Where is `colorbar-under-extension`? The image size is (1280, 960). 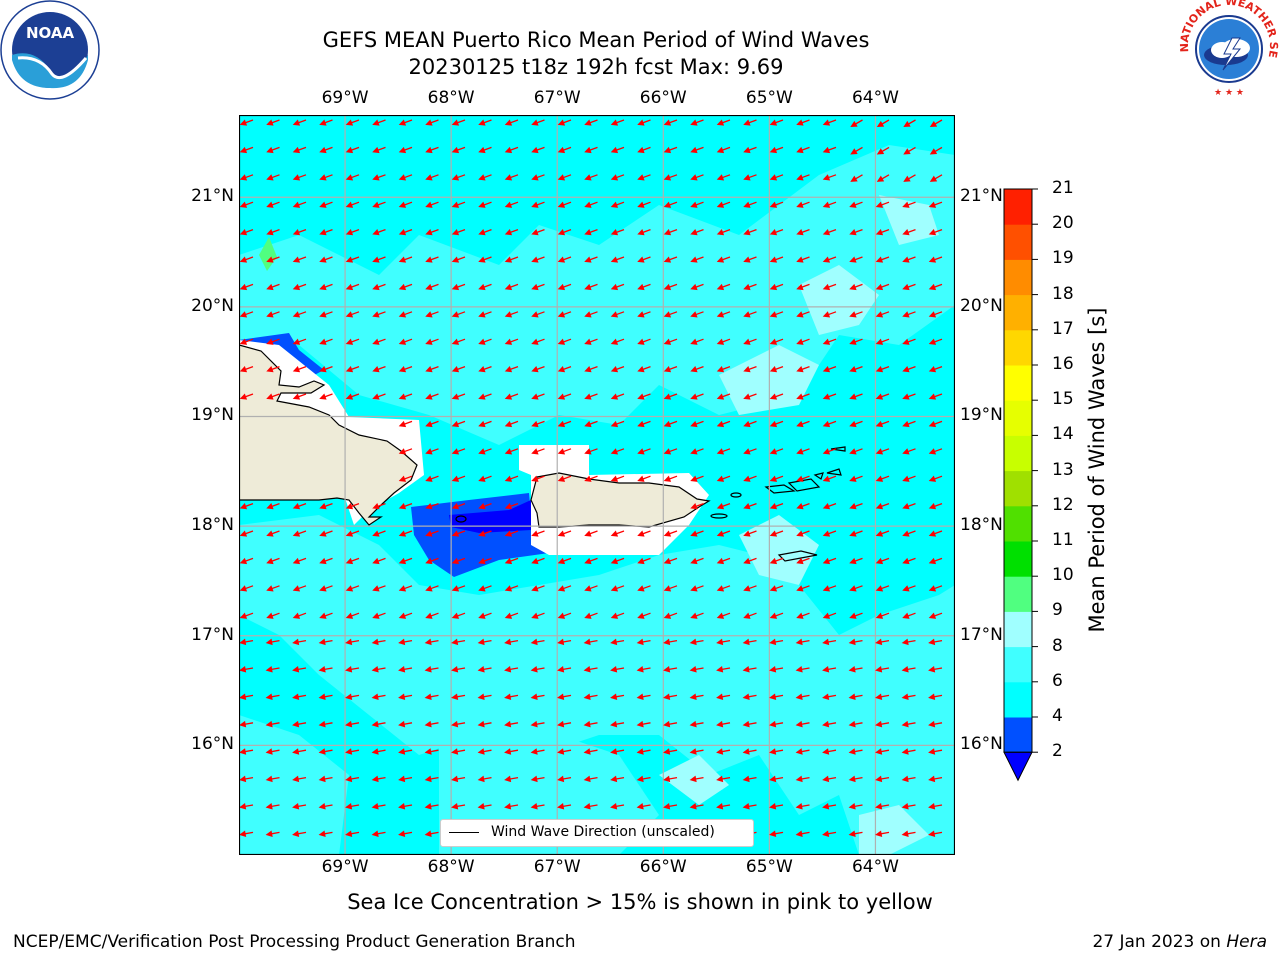
colorbar-under-extension is located at coordinates (1018, 766).